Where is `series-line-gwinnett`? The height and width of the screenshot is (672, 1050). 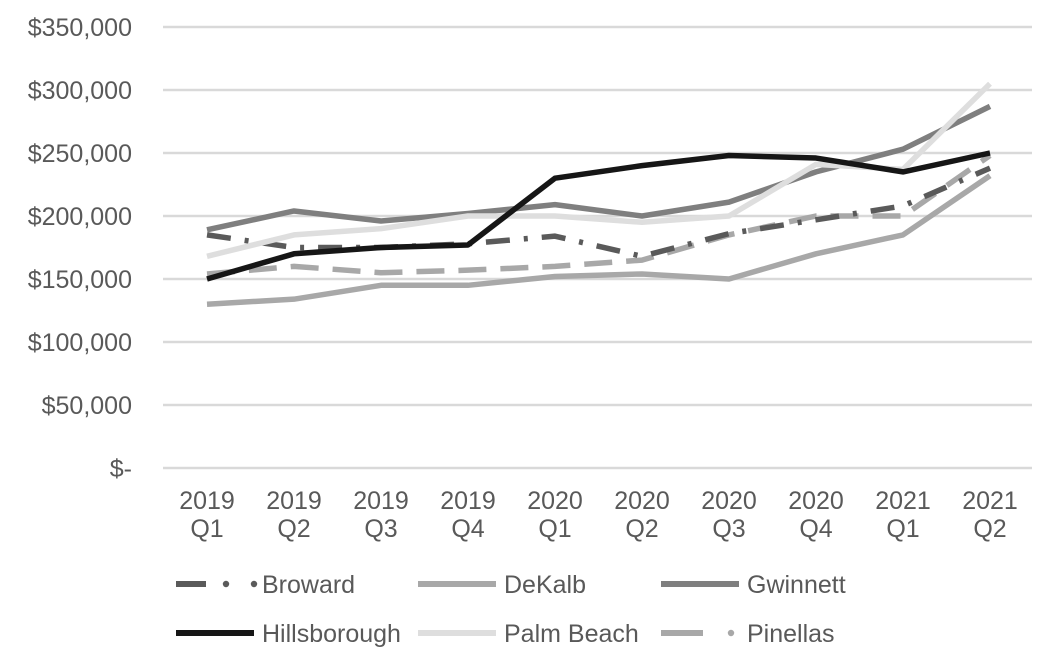
series-line-gwinnett is located at coordinates (599, 168).